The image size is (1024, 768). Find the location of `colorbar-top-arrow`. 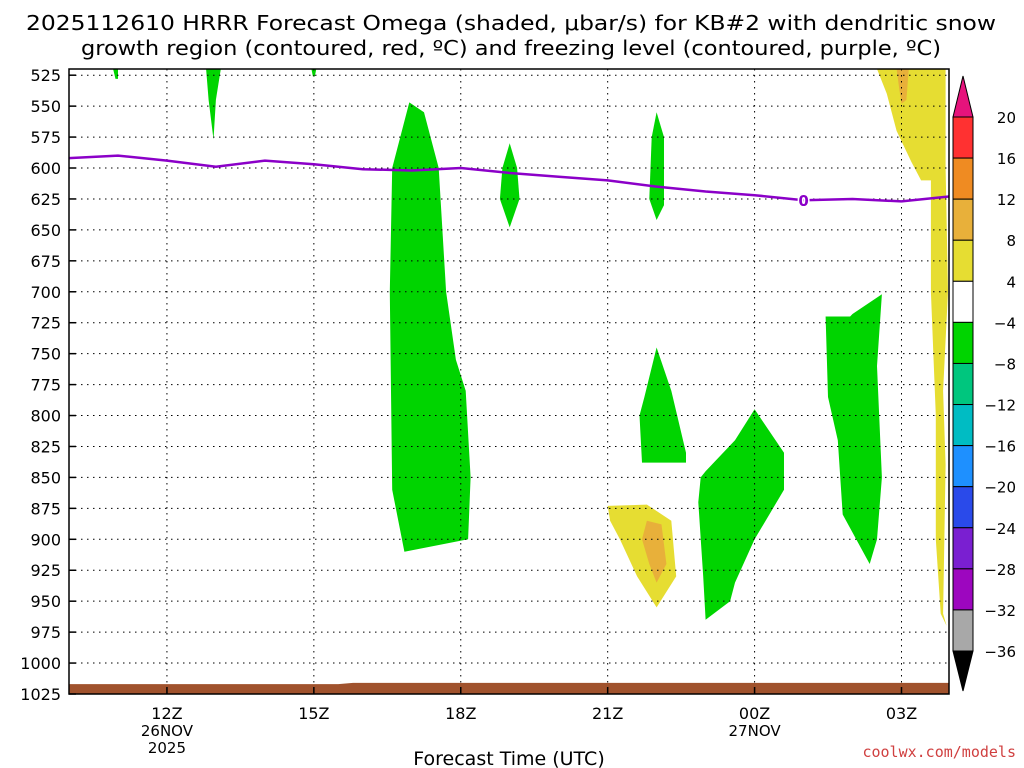

colorbar-top-arrow is located at coordinates (963, 96).